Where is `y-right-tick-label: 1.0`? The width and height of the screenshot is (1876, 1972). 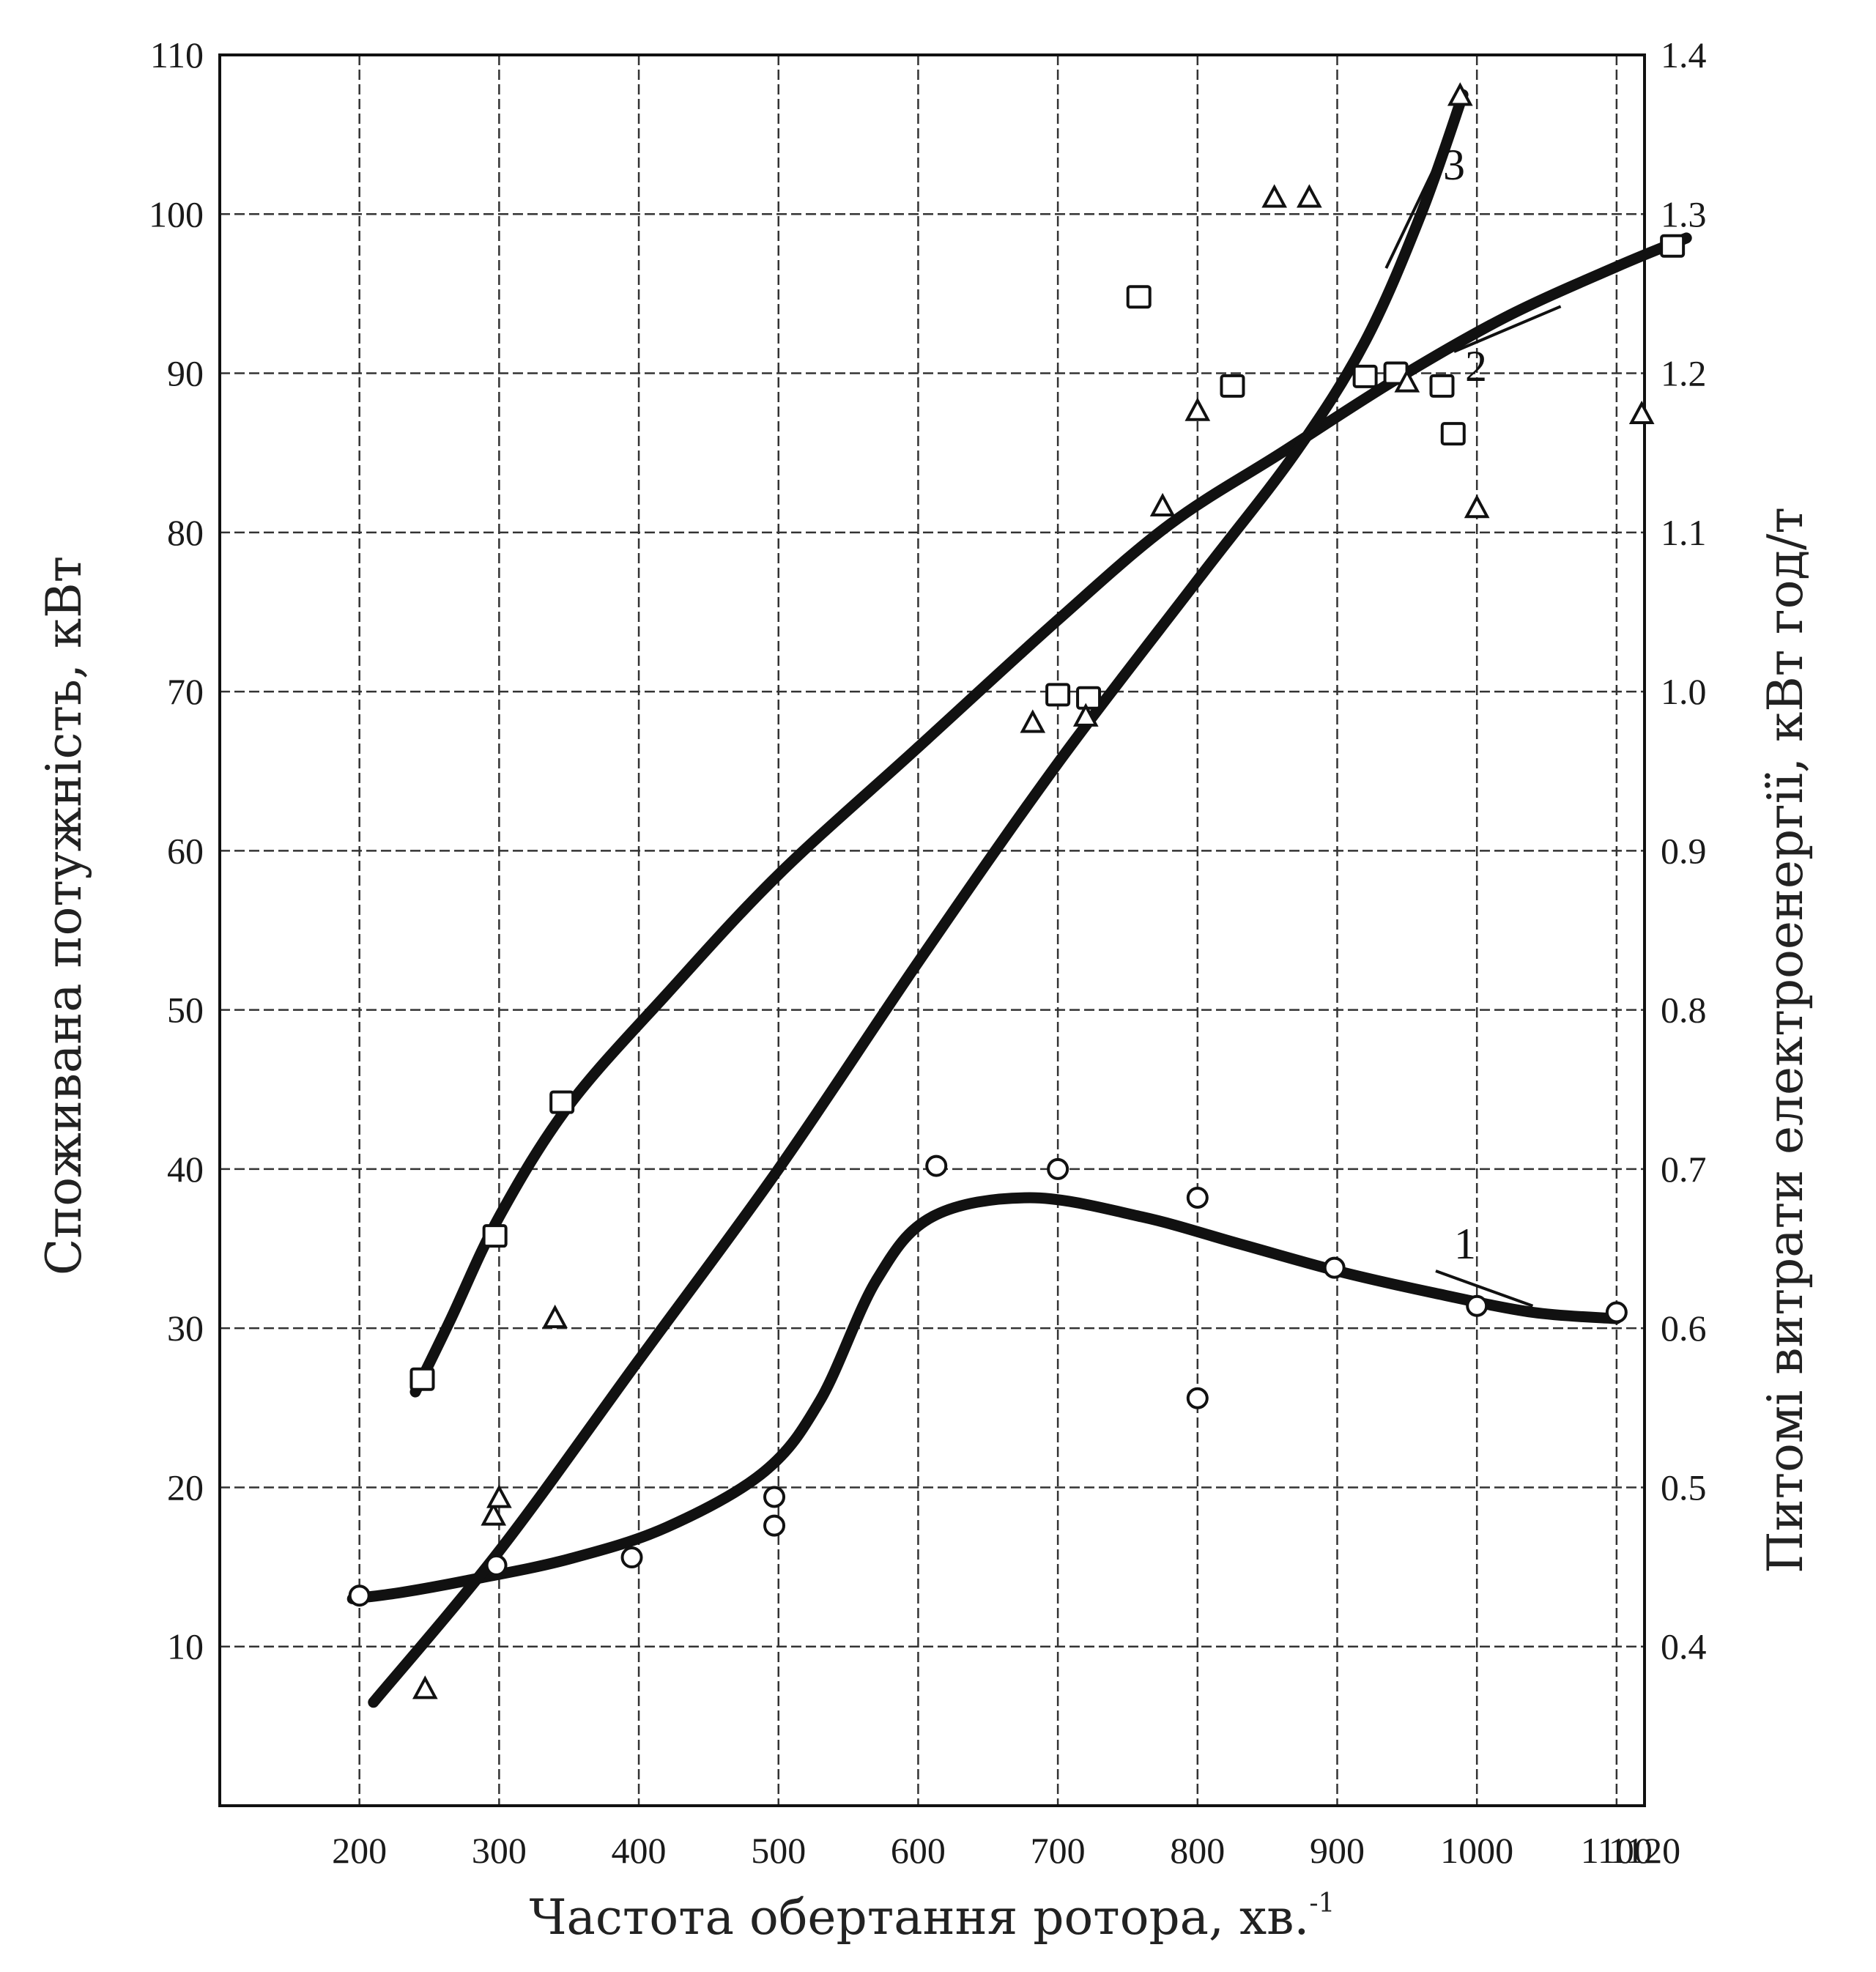
y-right-tick-label: 1.0 is located at coordinates (1684, 691).